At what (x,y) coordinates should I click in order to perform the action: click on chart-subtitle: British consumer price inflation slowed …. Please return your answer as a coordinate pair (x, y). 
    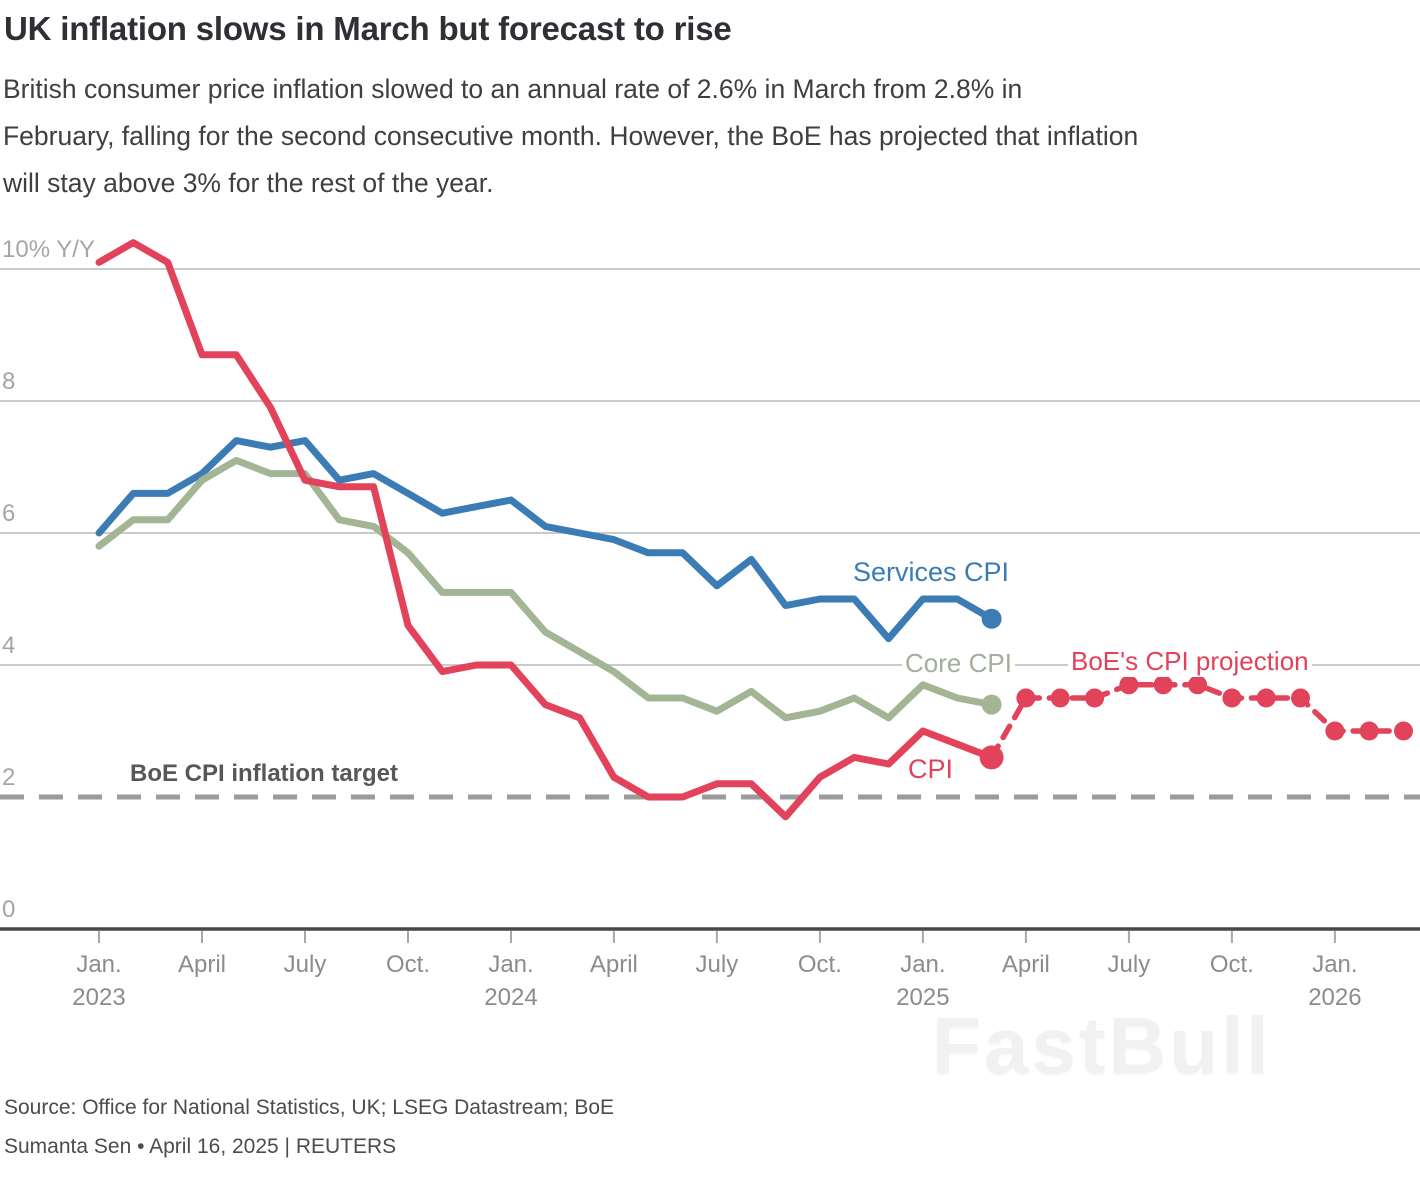
    Looking at the image, I should click on (570, 136).